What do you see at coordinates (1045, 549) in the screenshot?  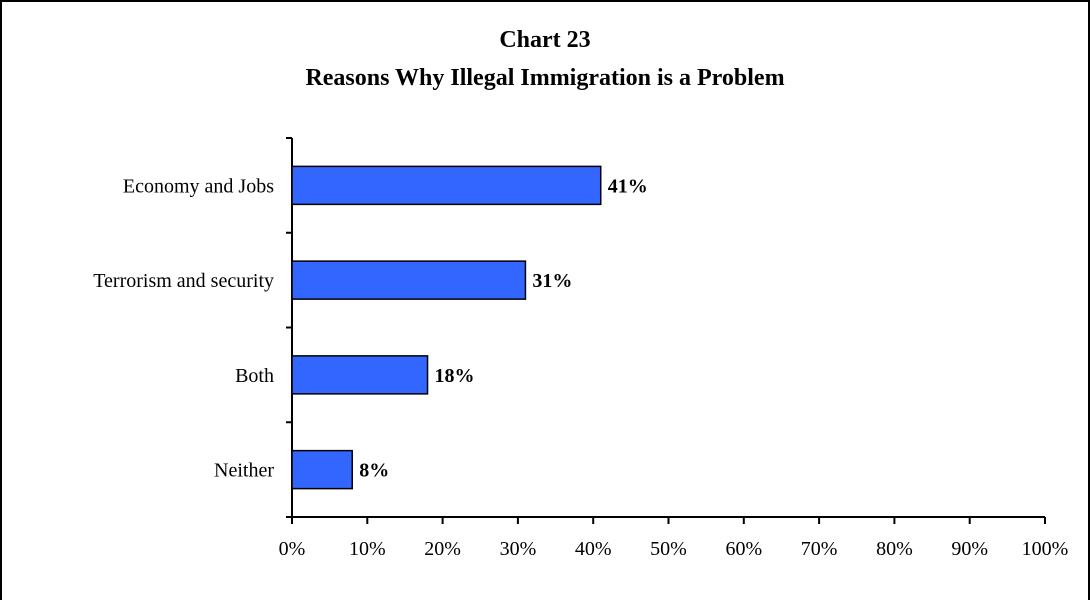 I see `x-tick-label: 100%` at bounding box center [1045, 549].